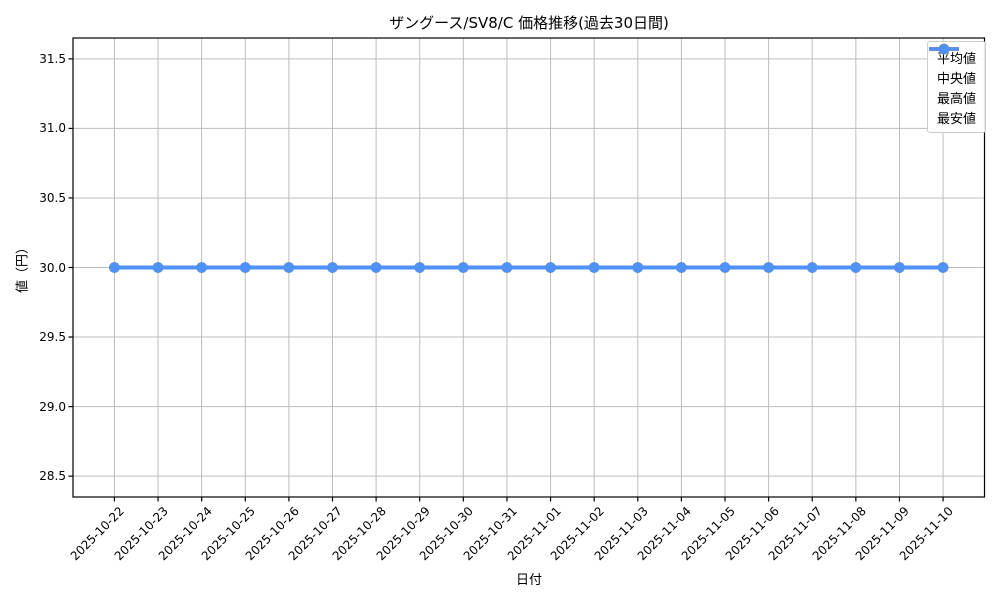 The width and height of the screenshot is (1000, 600). What do you see at coordinates (943, 49) in the screenshot?
I see `legend-marker-icon` at bounding box center [943, 49].